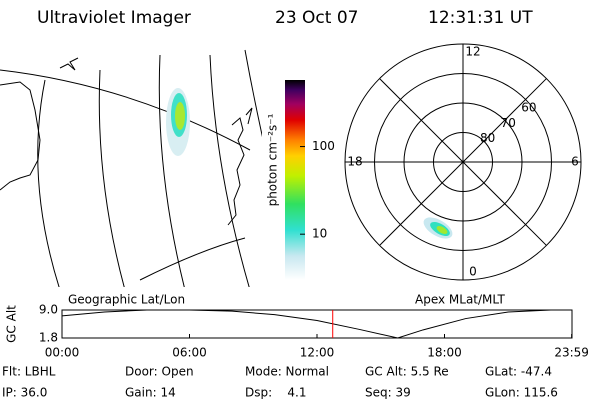  I want to click on y-tick-label: 9.0, so click(48, 310).